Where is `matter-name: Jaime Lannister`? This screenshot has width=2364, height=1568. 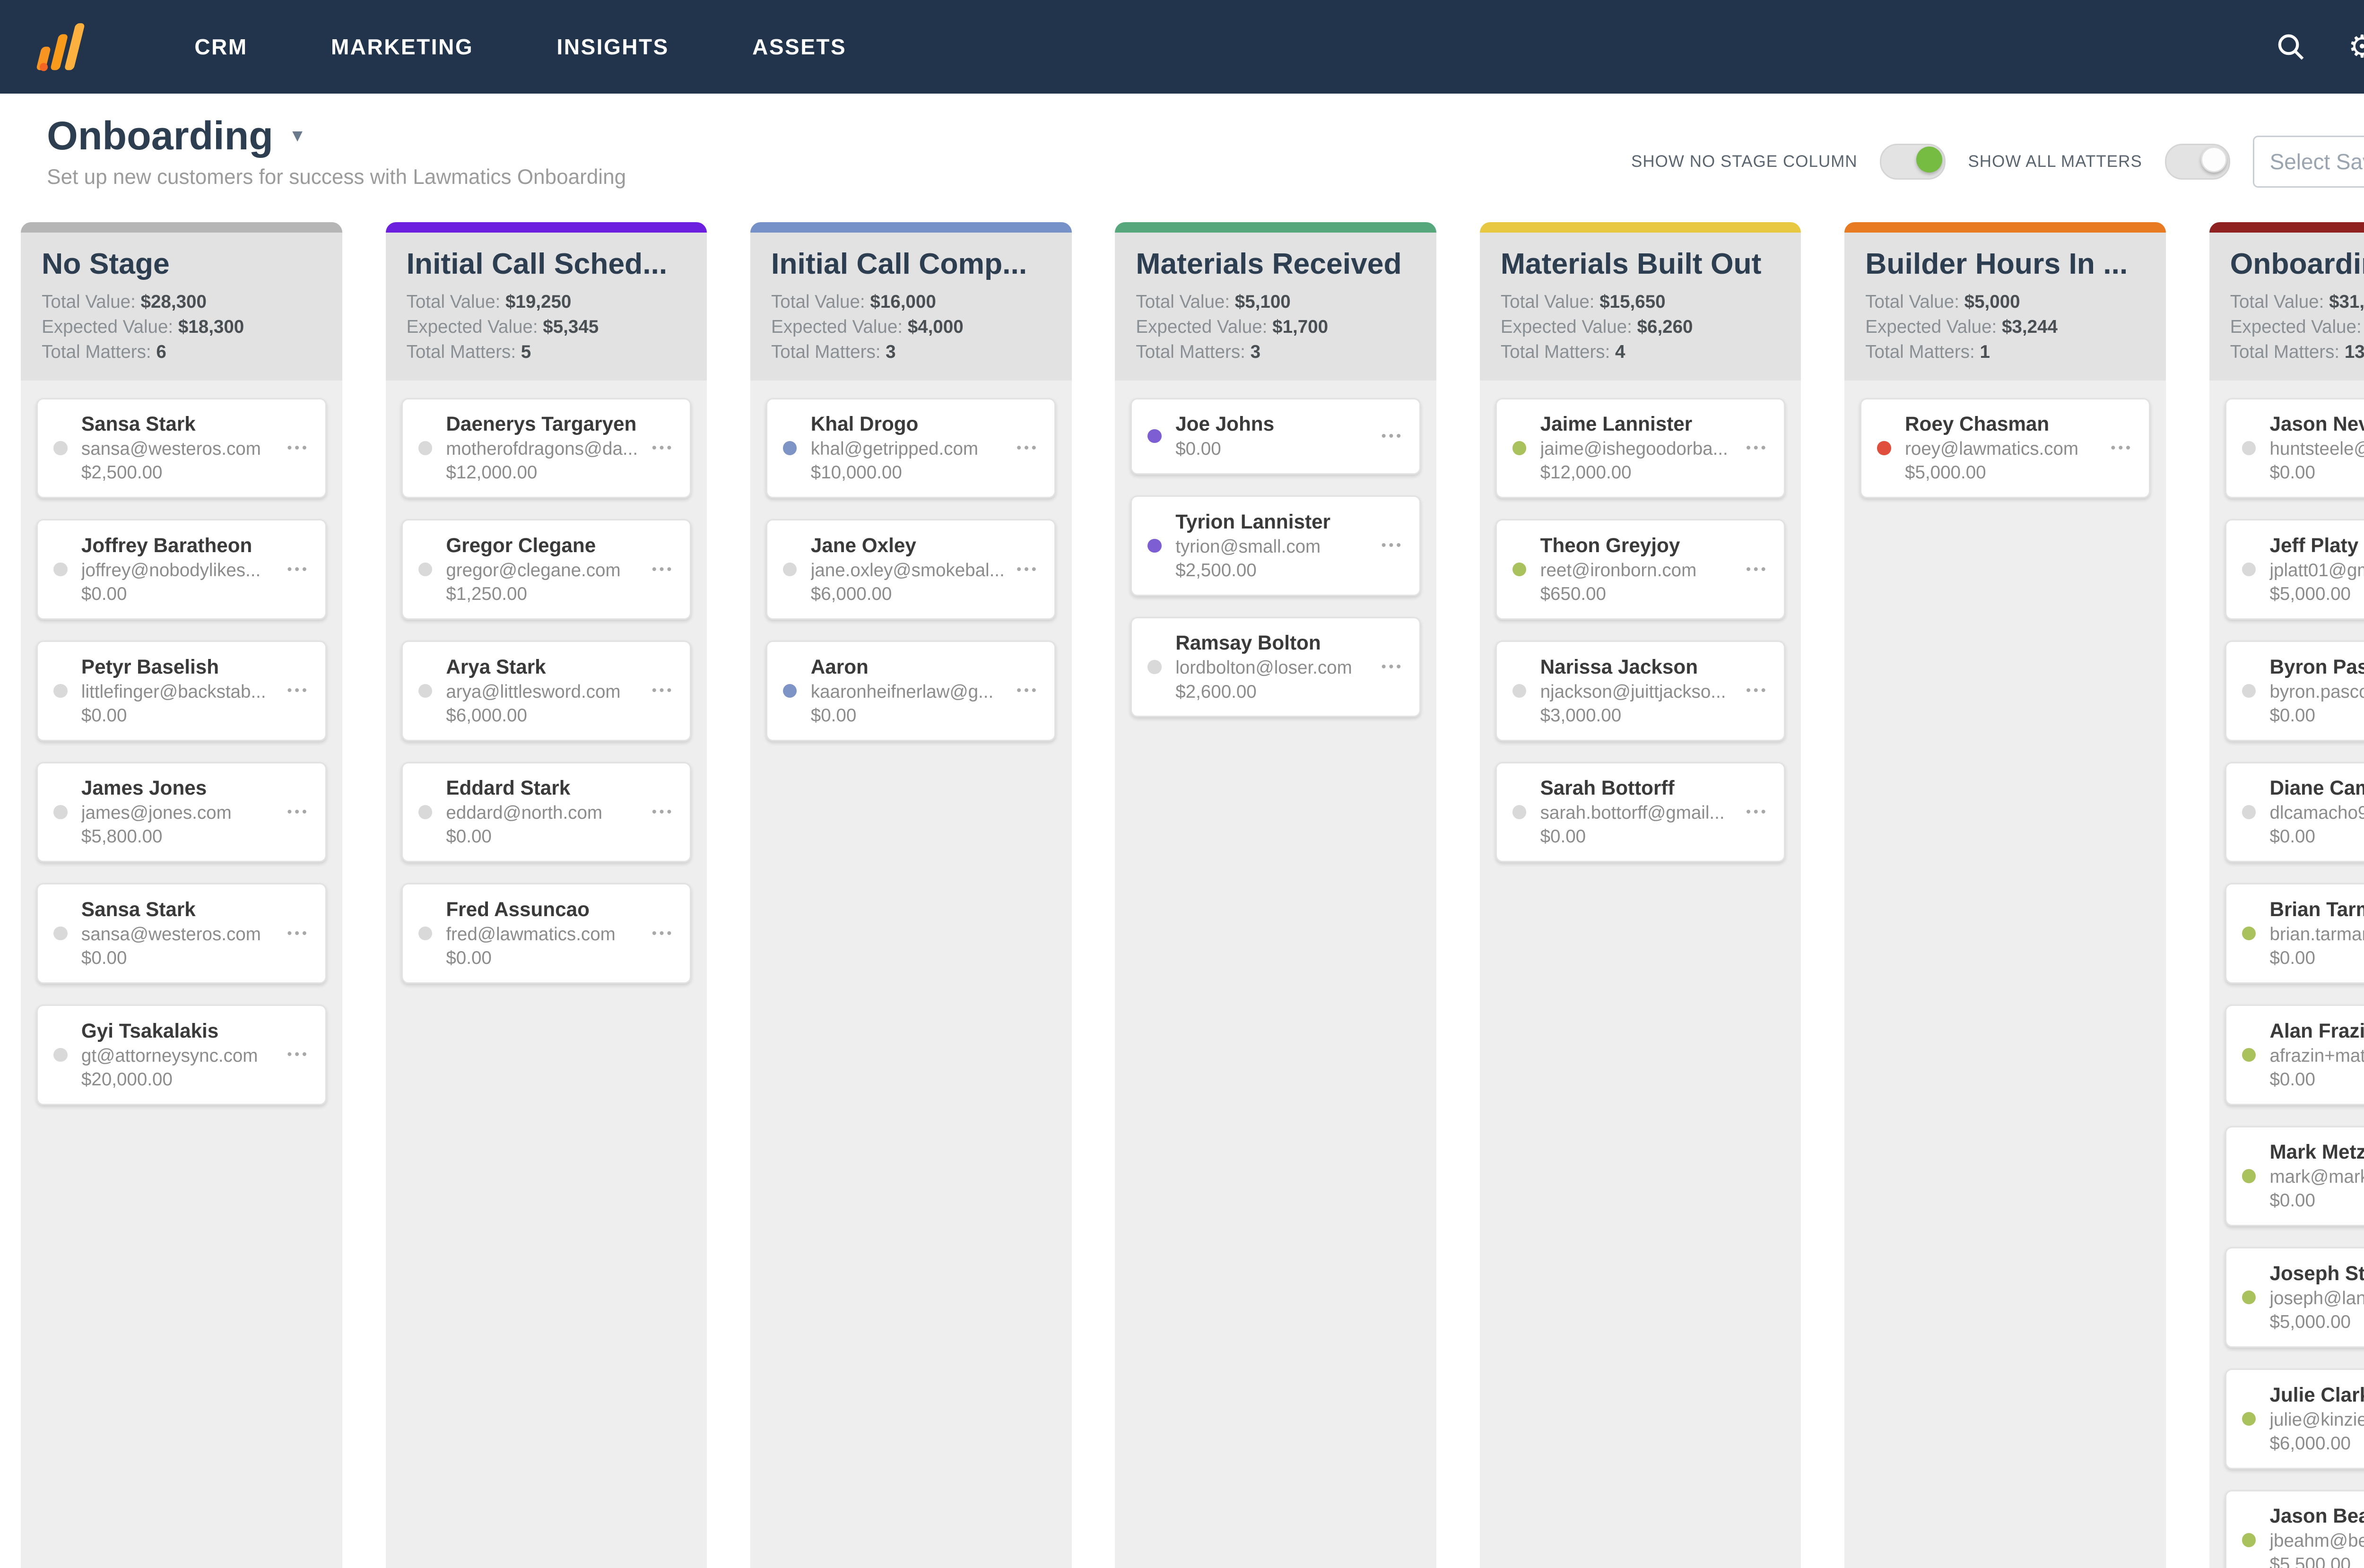 matter-name: Jaime Lannister is located at coordinates (1616, 424).